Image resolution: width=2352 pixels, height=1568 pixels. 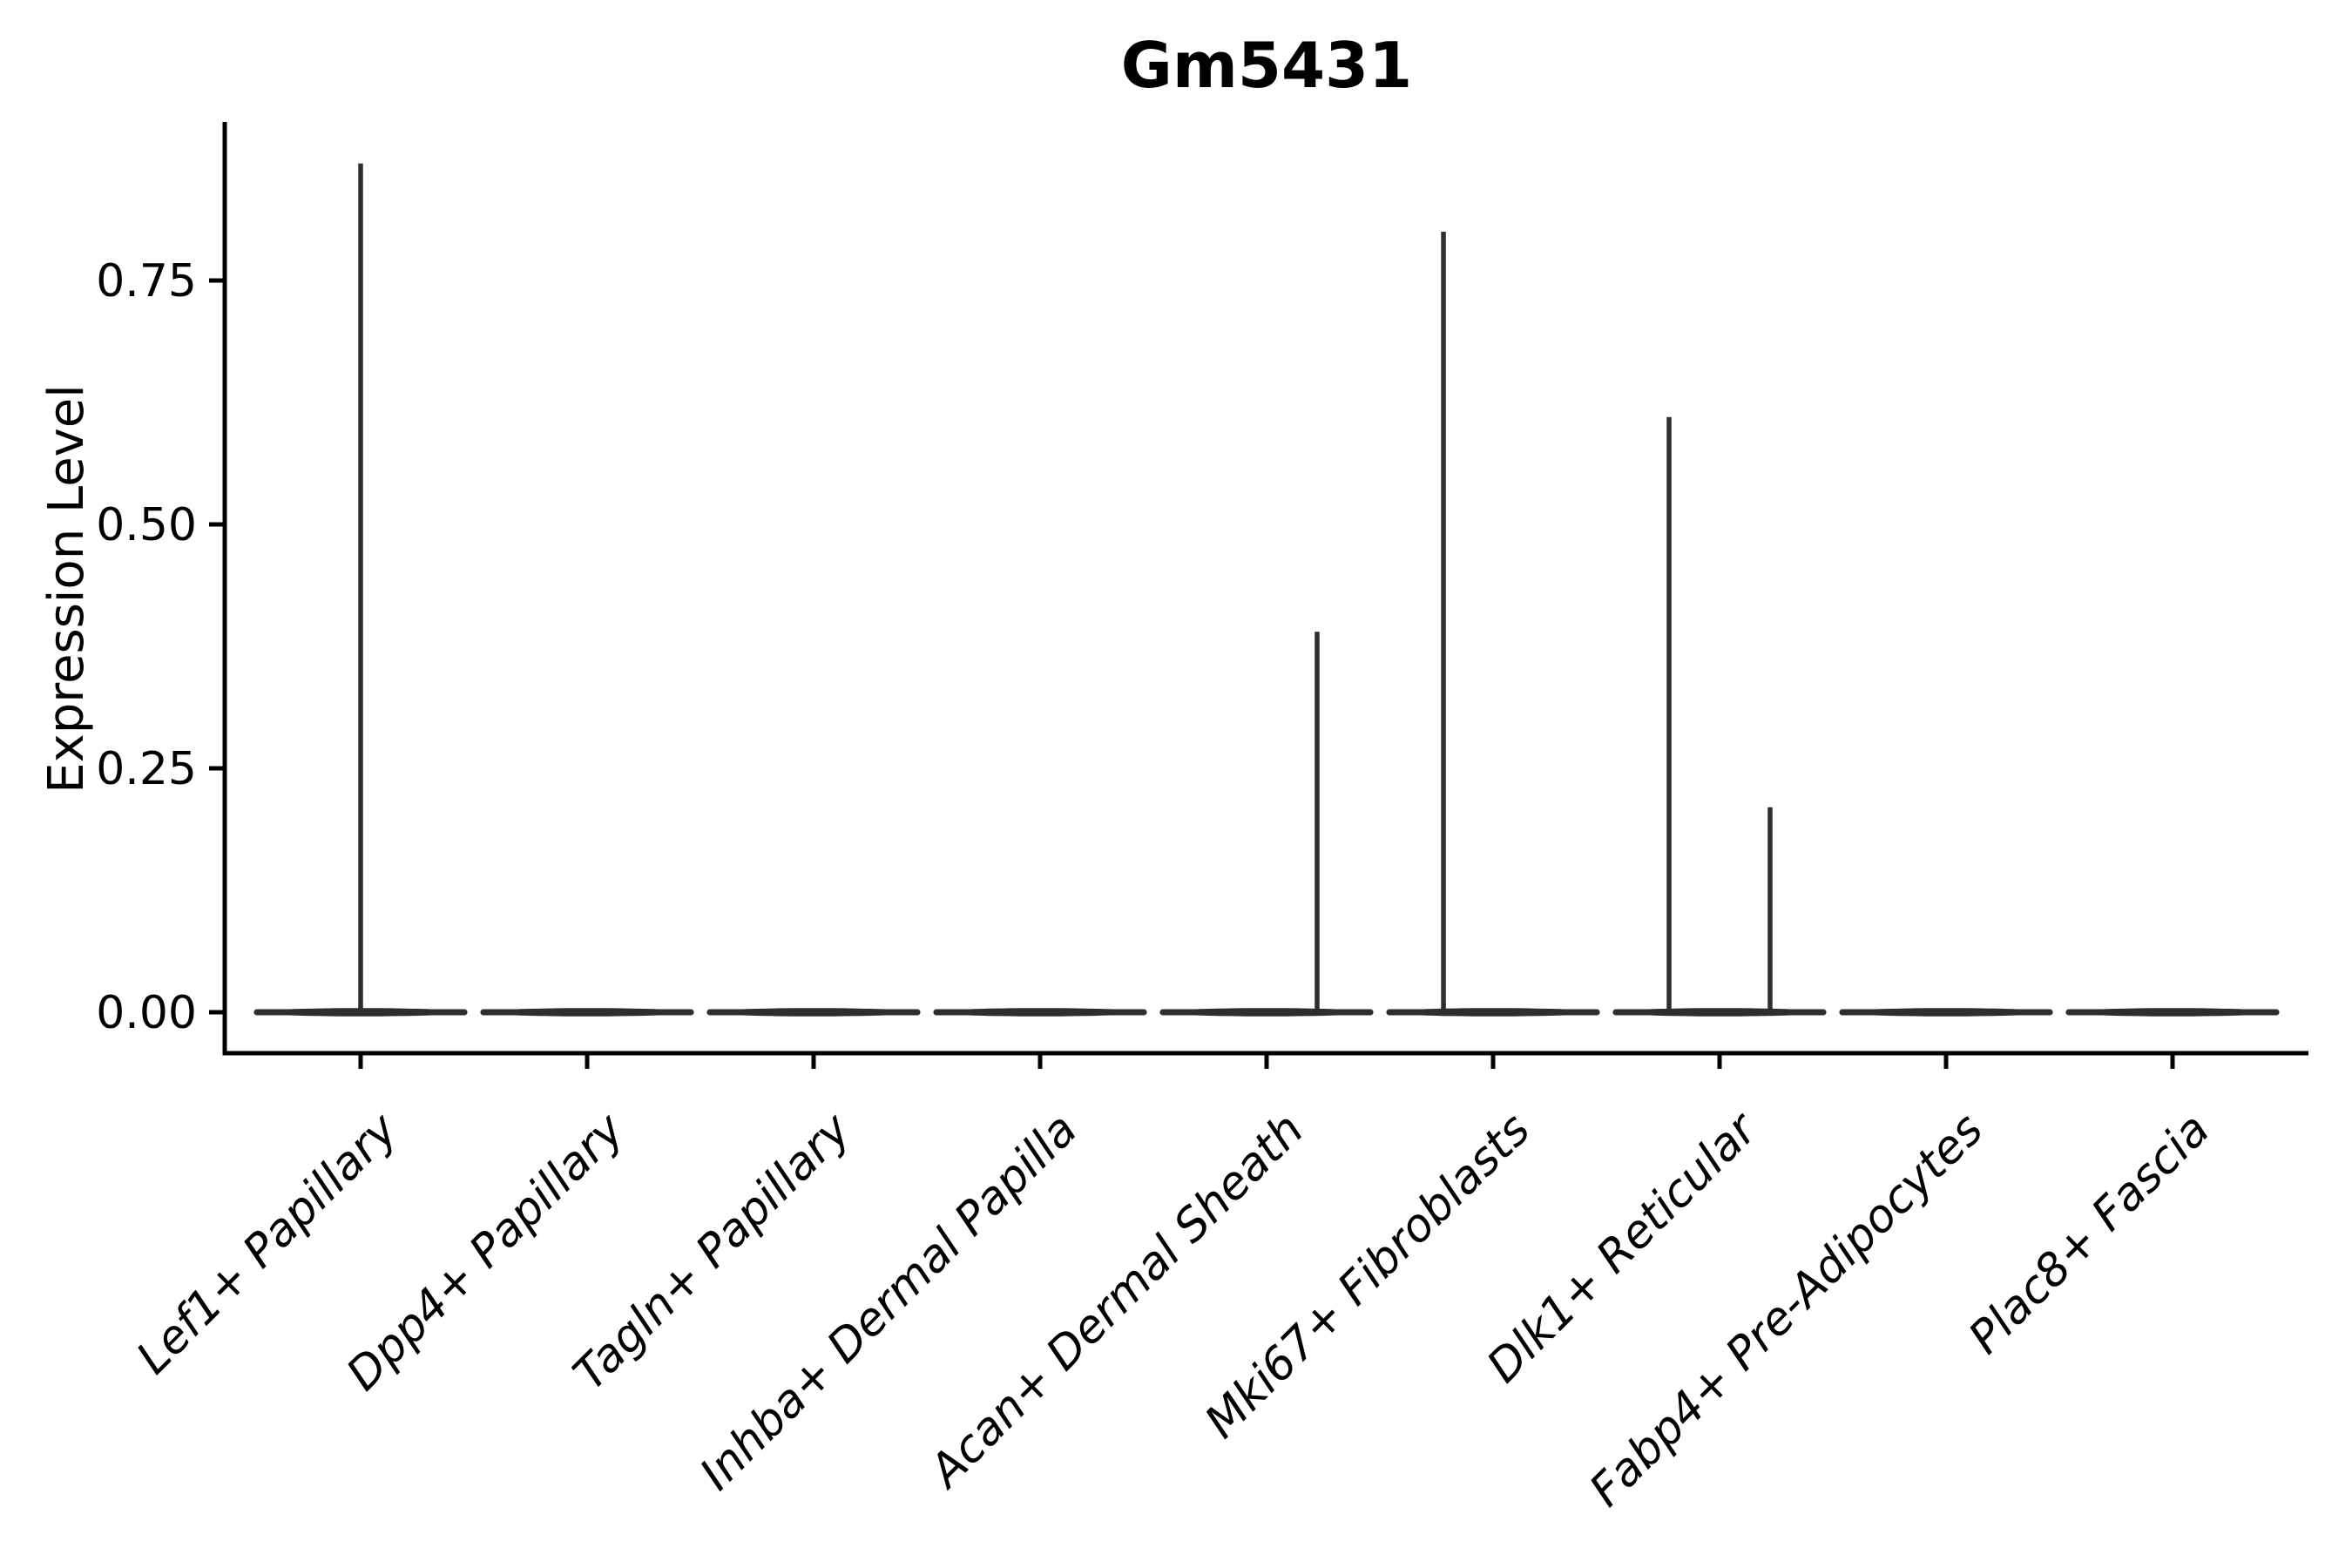 I want to click on y-axis-label: Expression Level, so click(x=66, y=589).